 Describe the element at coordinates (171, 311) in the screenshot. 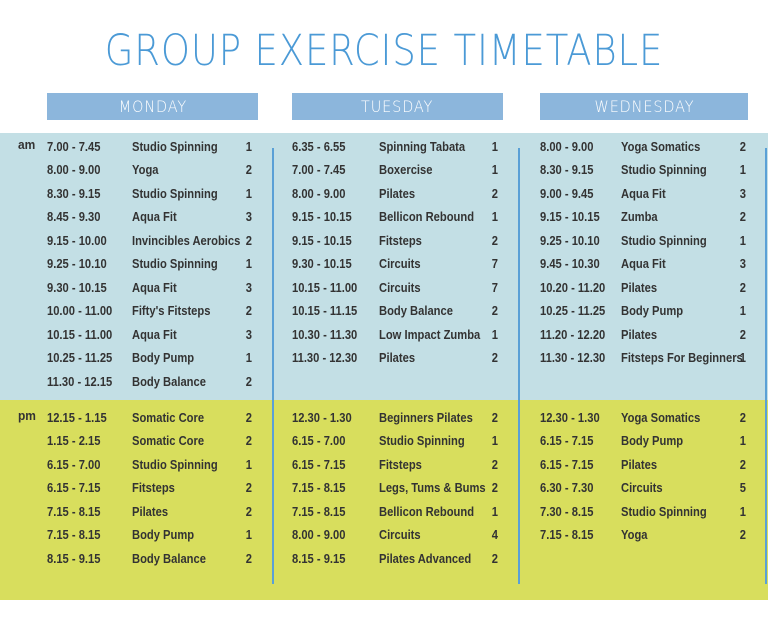

I see `class-name: Fifty's Fitsteps` at that location.